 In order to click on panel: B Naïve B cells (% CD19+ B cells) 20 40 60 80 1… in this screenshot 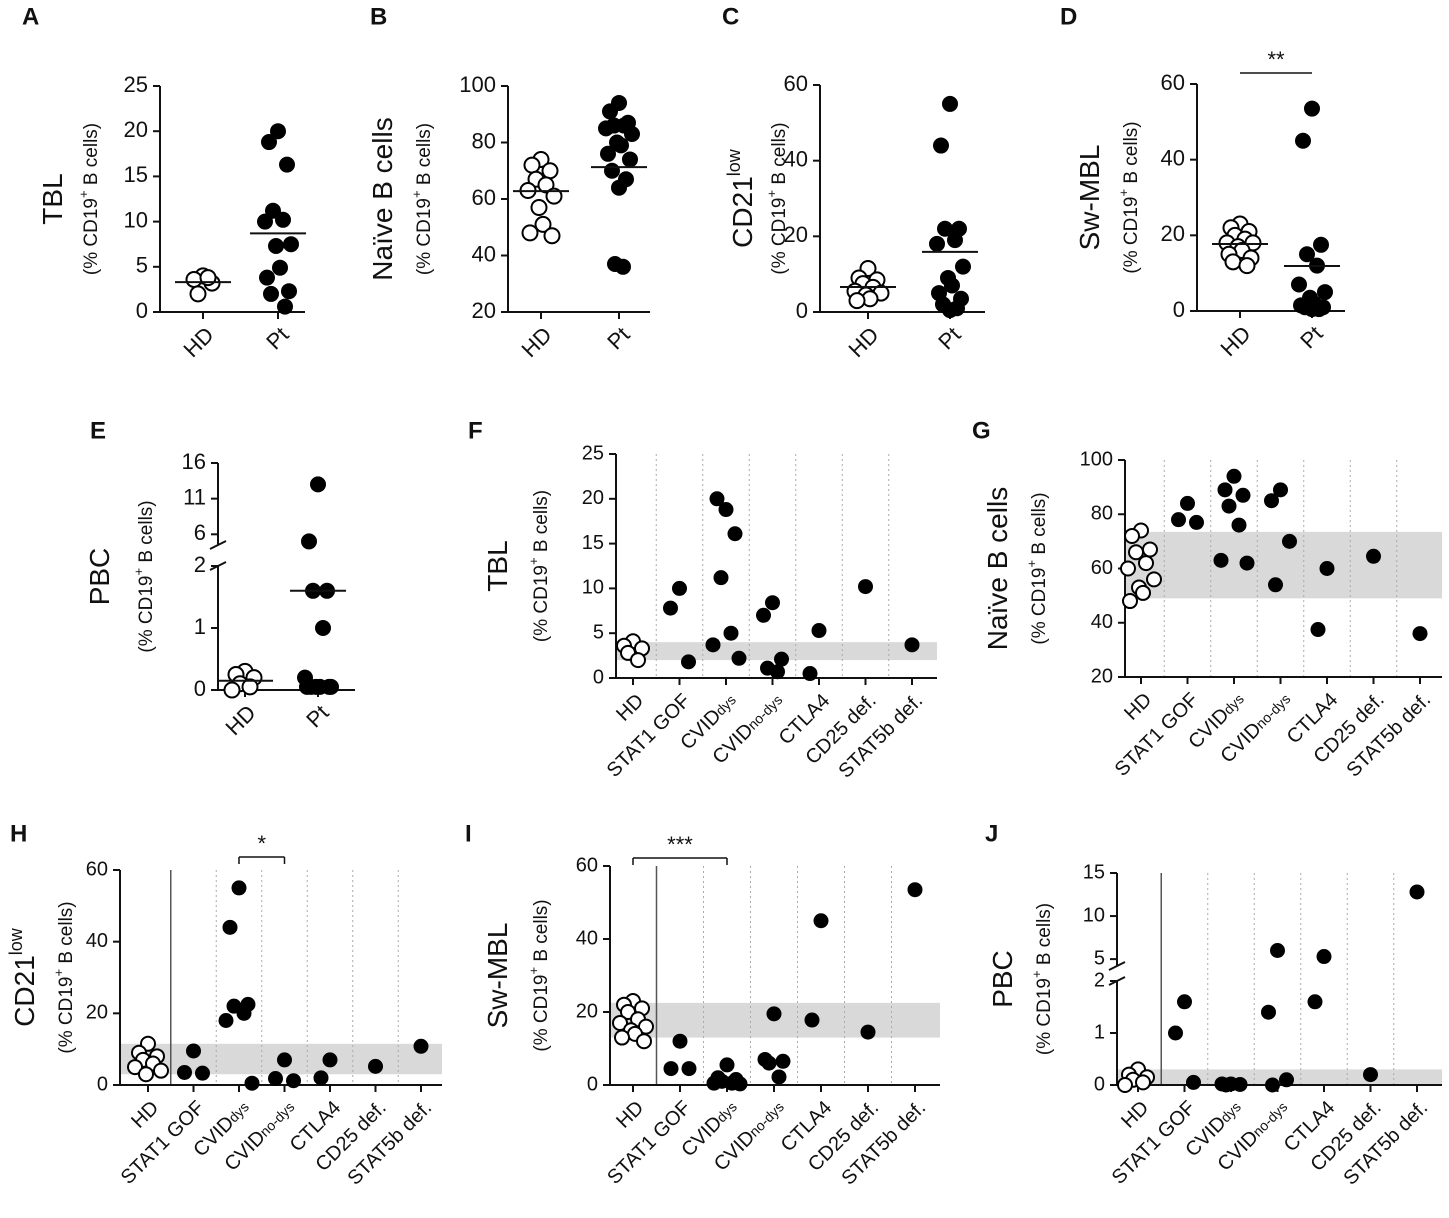, I will do `click(508, 182)`.